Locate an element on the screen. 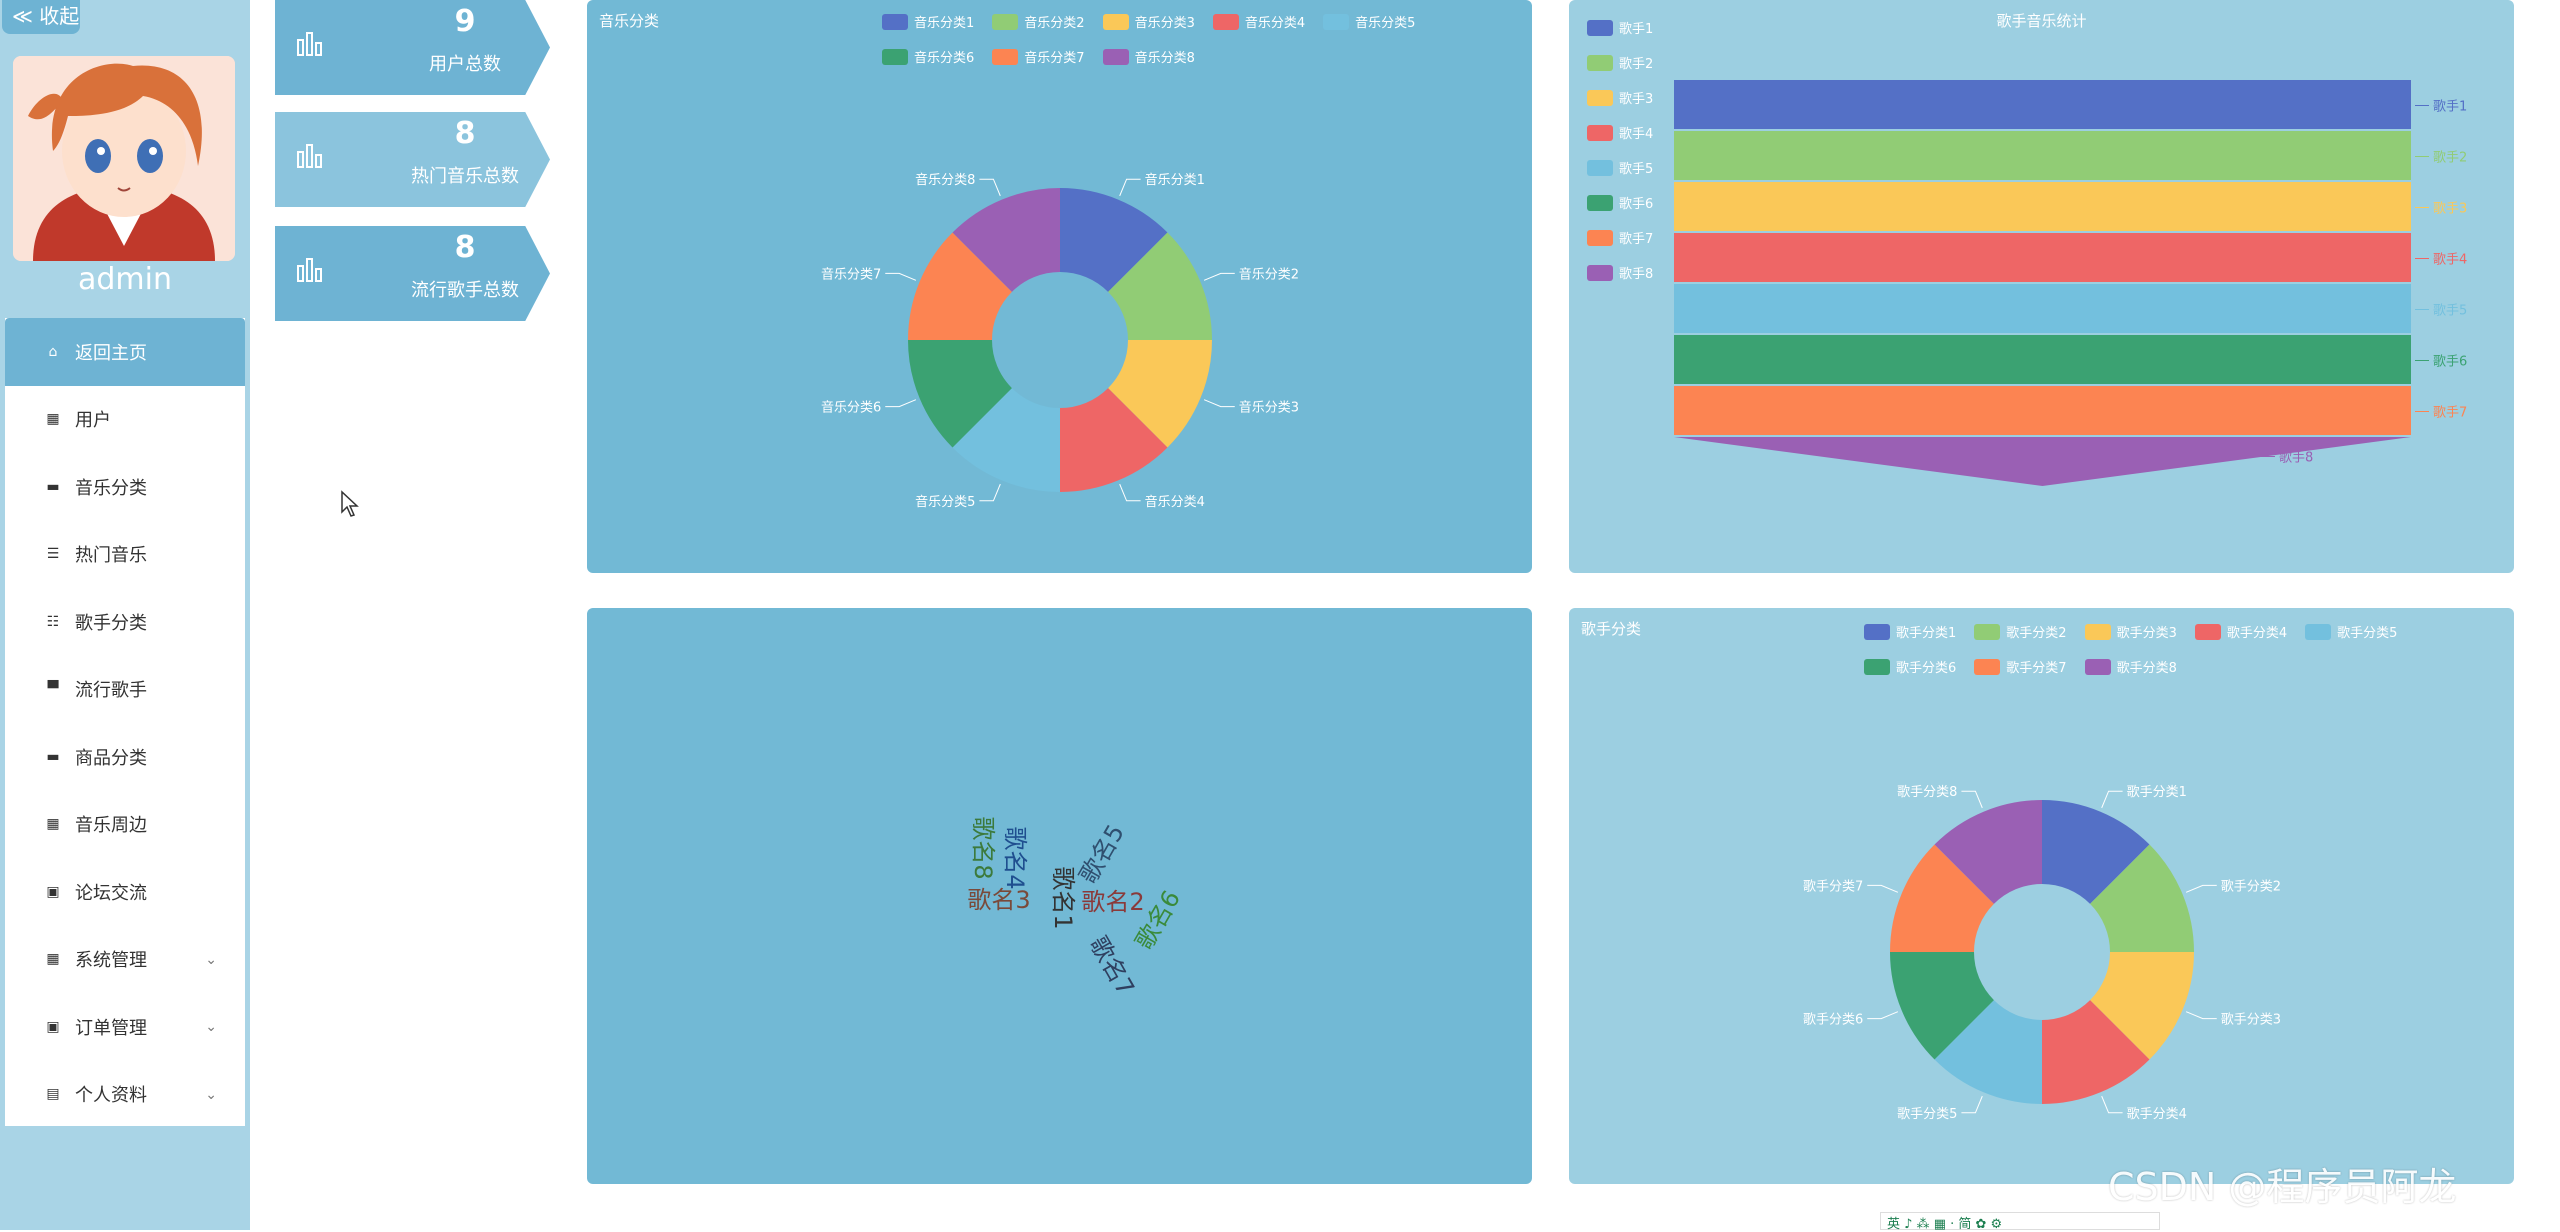  legend-item: 歌手2 is located at coordinates (1638, 62).